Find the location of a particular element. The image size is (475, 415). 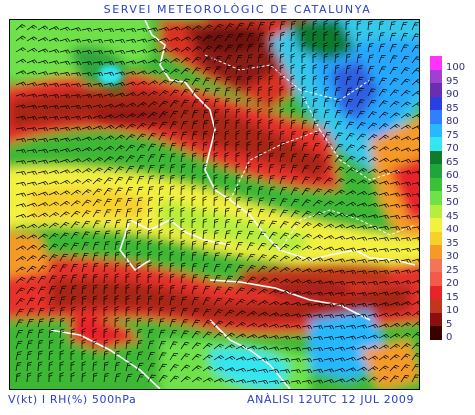

legend-label: 30 is located at coordinates (452, 256).